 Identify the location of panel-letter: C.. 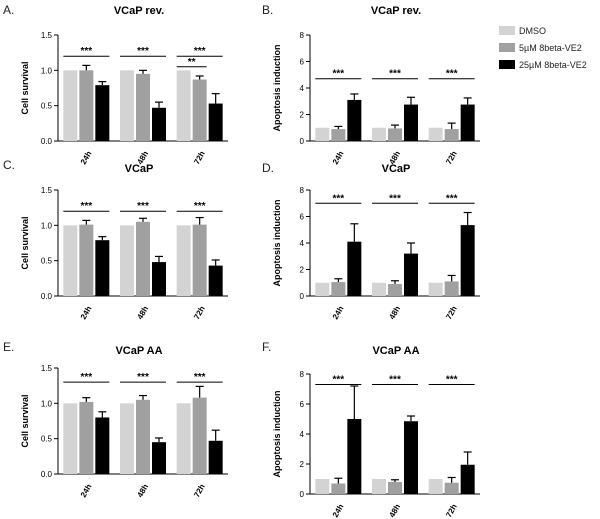
(9, 165).